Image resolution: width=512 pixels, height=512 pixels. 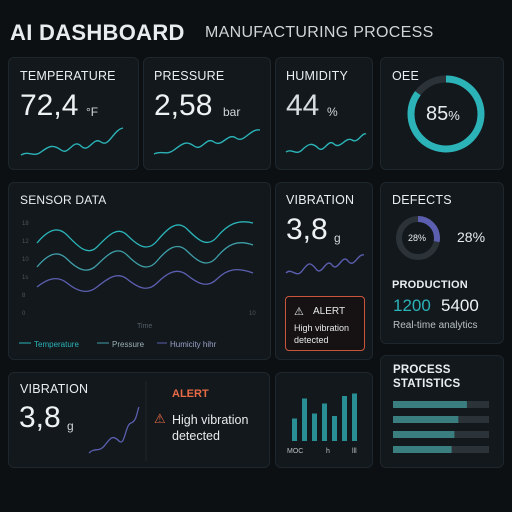 I want to click on process-statistics-card: PROCESS STATISTICS, so click(x=442, y=411).